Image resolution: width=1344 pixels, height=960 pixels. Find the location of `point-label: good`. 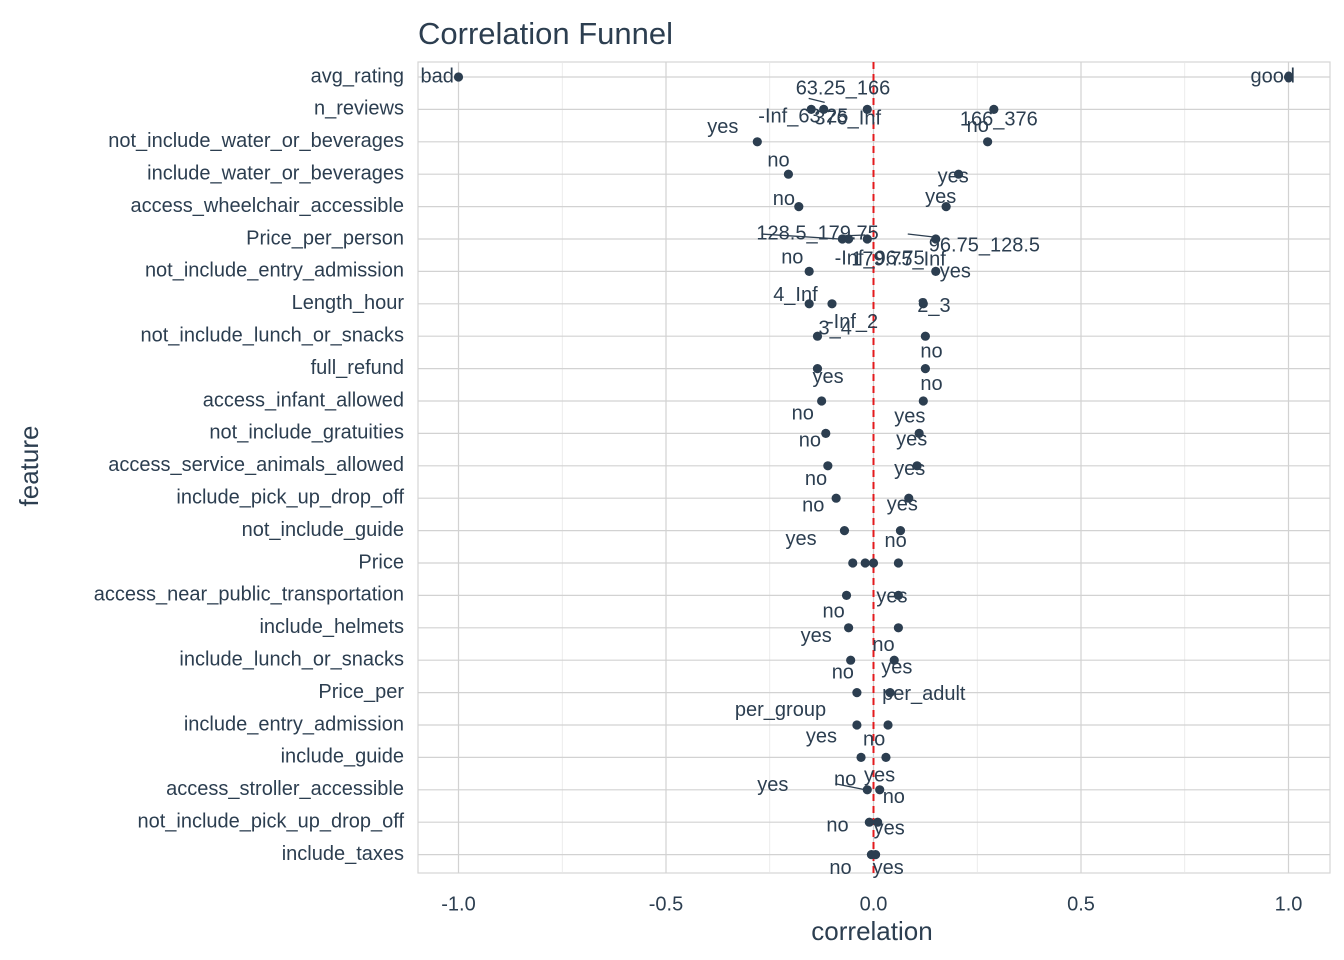

point-label: good is located at coordinates (1273, 76).